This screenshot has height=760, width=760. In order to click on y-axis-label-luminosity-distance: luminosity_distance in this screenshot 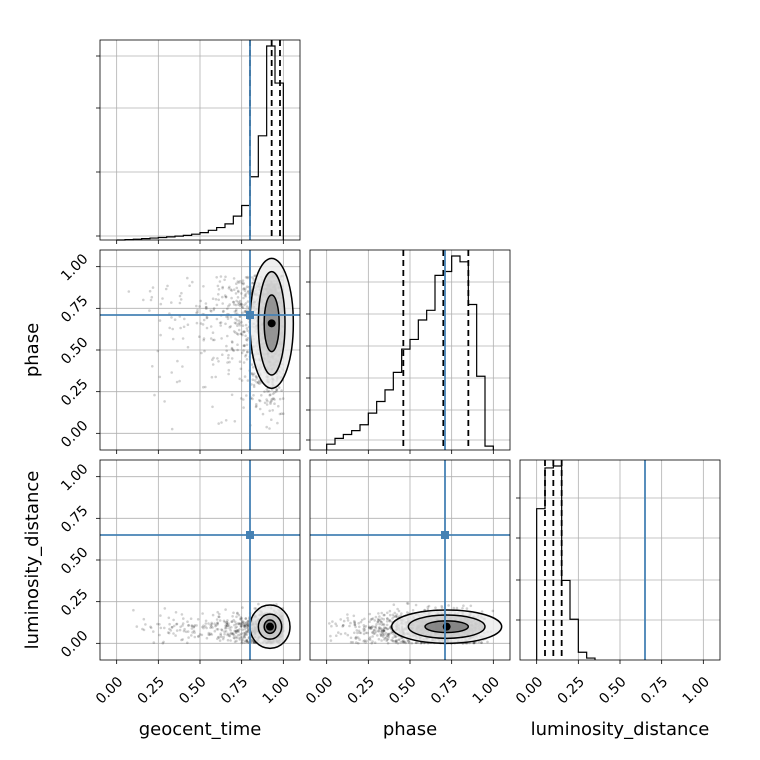, I will do `click(32, 560)`.